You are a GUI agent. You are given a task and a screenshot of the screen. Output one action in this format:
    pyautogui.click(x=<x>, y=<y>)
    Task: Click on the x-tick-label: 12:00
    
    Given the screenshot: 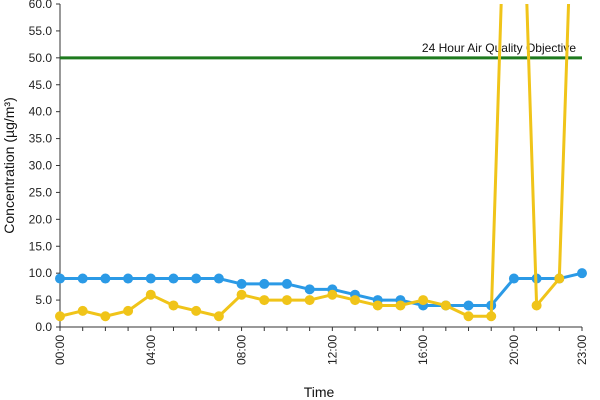 What is the action you would take?
    pyautogui.click(x=332, y=350)
    